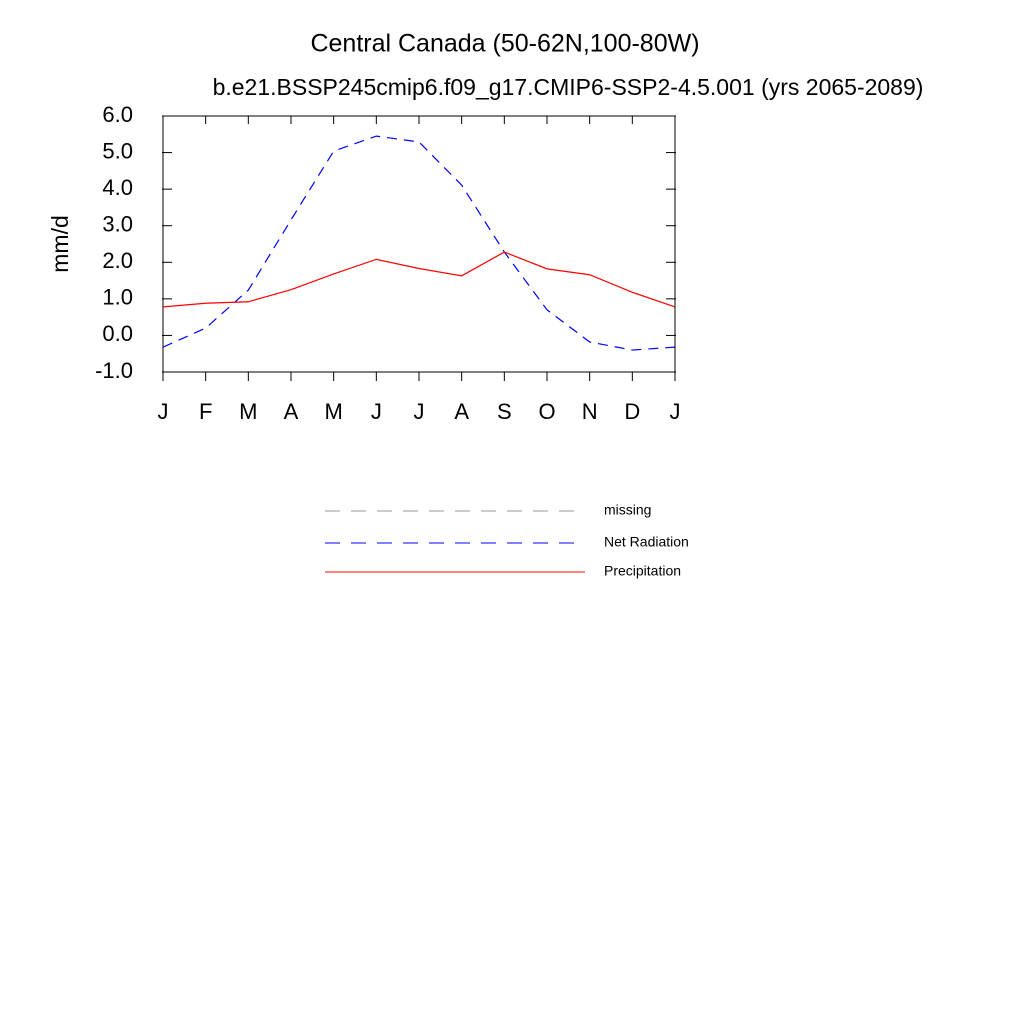  I want to click on x-tick-label: O, so click(546, 411).